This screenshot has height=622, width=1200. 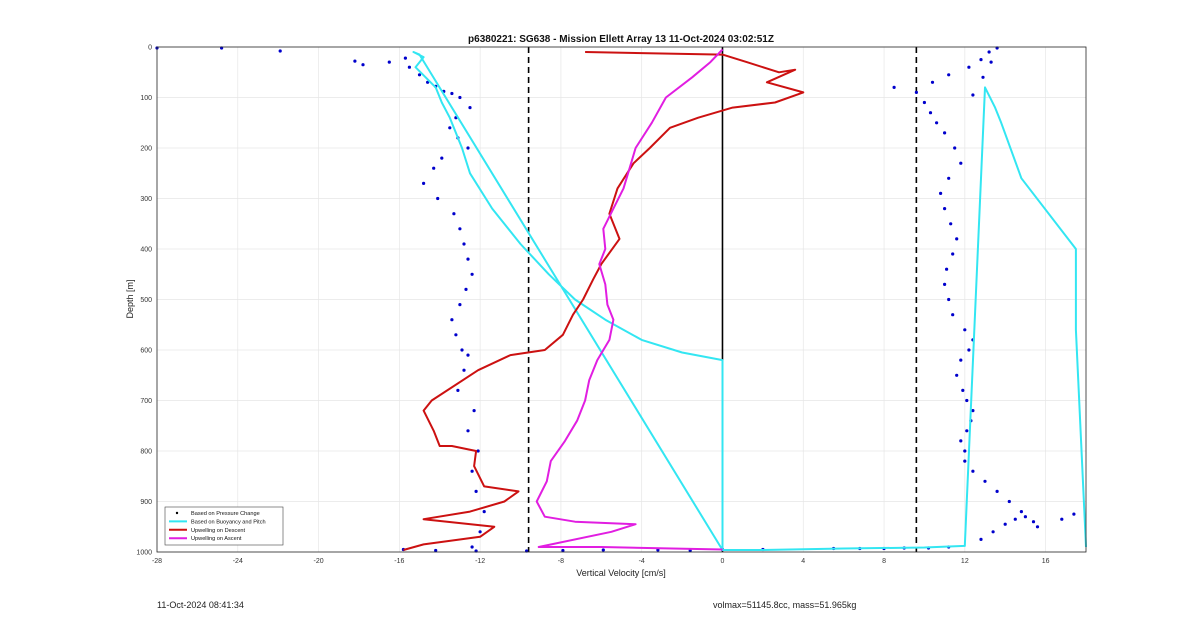 What do you see at coordinates (225, 514) in the screenshot?
I see `legend-label: Based on Pressure Change` at bounding box center [225, 514].